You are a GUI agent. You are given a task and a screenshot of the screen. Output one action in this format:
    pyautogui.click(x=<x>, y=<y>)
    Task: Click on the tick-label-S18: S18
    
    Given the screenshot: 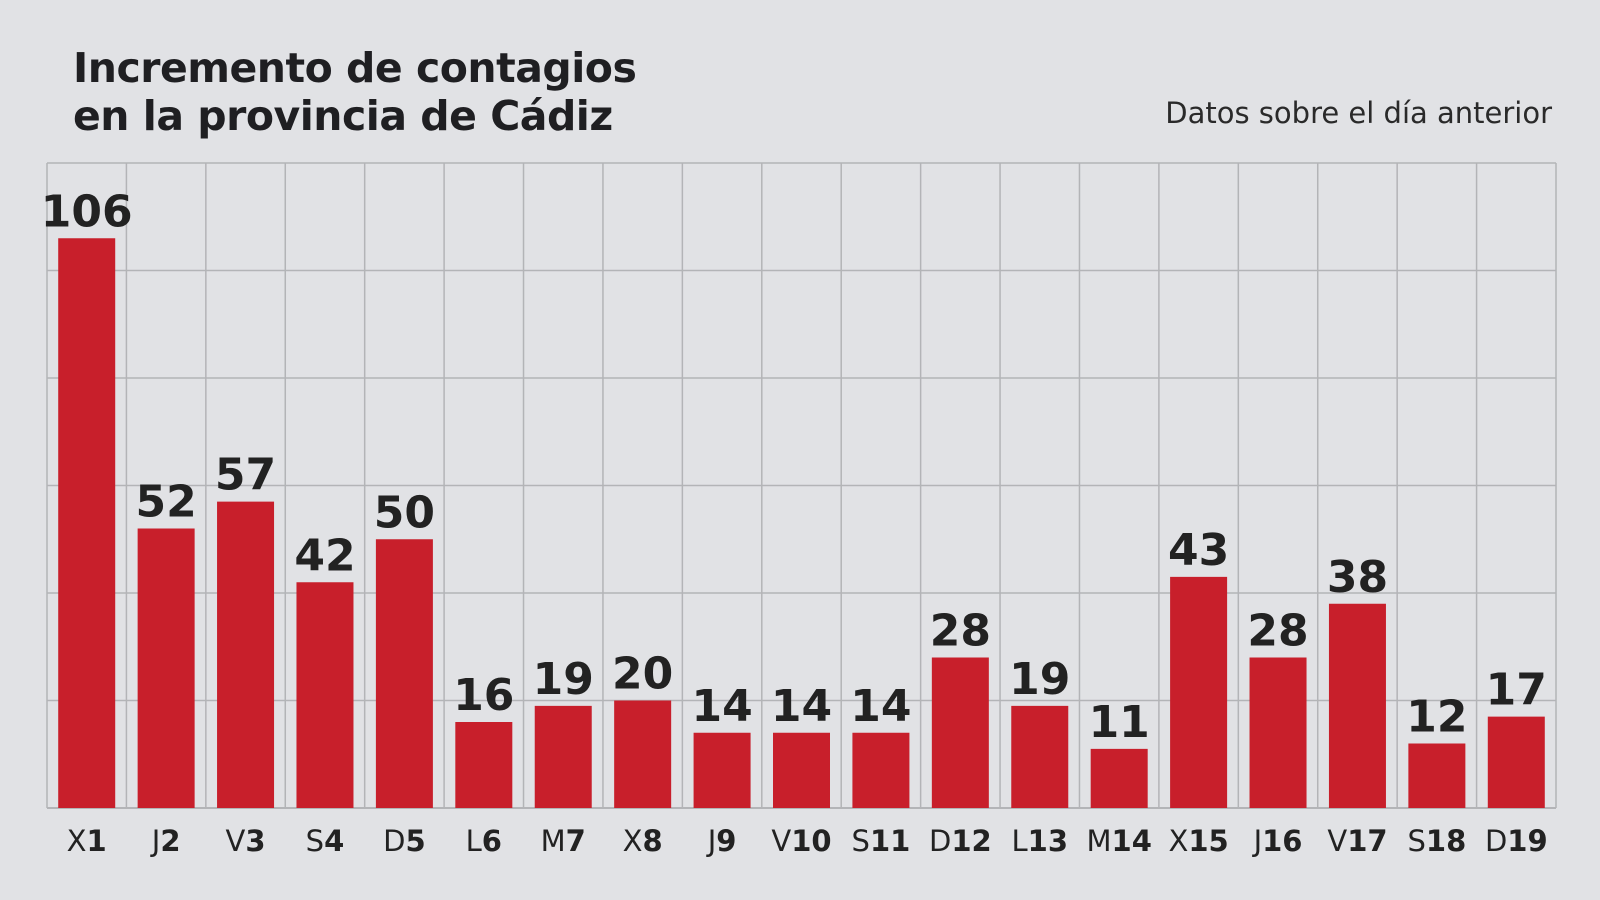 What is the action you would take?
    pyautogui.click(x=1436, y=841)
    